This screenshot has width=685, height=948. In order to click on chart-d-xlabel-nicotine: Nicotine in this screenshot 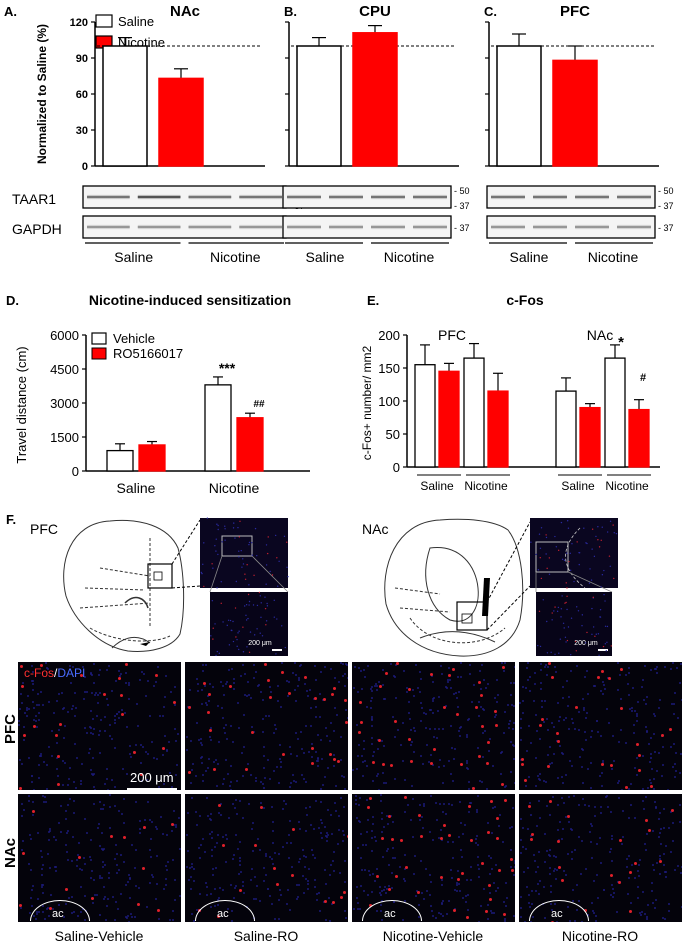, I will do `click(234, 488)`.